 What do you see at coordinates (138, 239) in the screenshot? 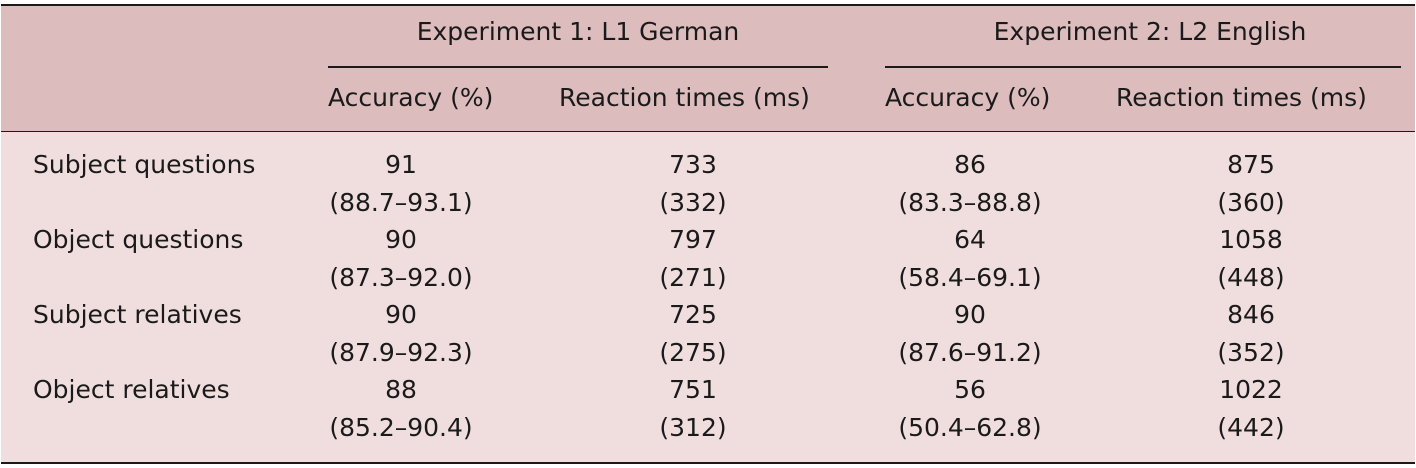
I see `row-label-object-questions: Object questions` at bounding box center [138, 239].